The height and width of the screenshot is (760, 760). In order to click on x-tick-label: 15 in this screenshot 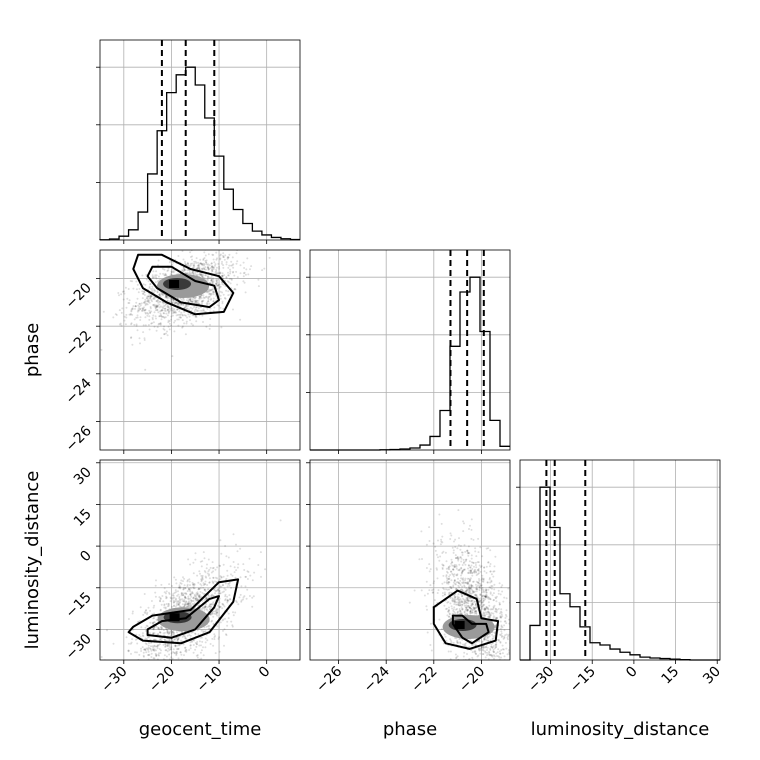, I will do `click(670, 676)`.